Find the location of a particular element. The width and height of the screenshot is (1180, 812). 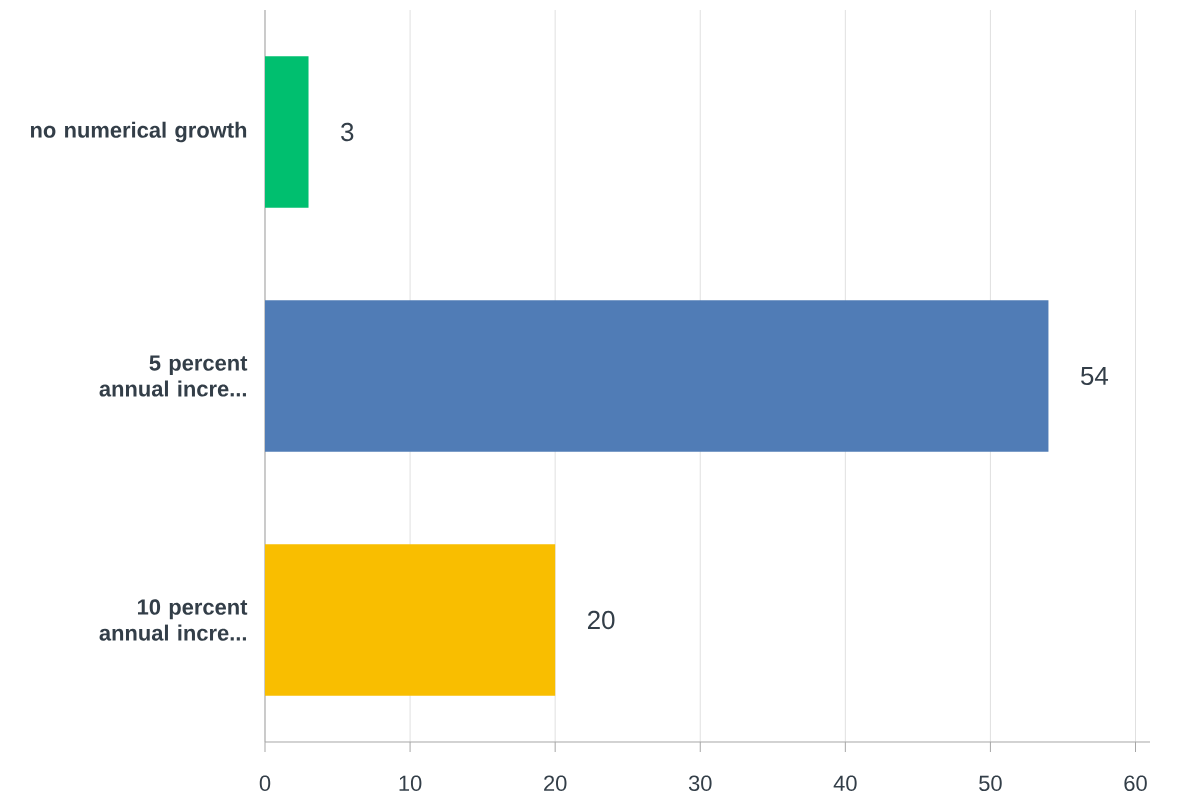

y-tick-label: no numerical growth is located at coordinates (138, 132).